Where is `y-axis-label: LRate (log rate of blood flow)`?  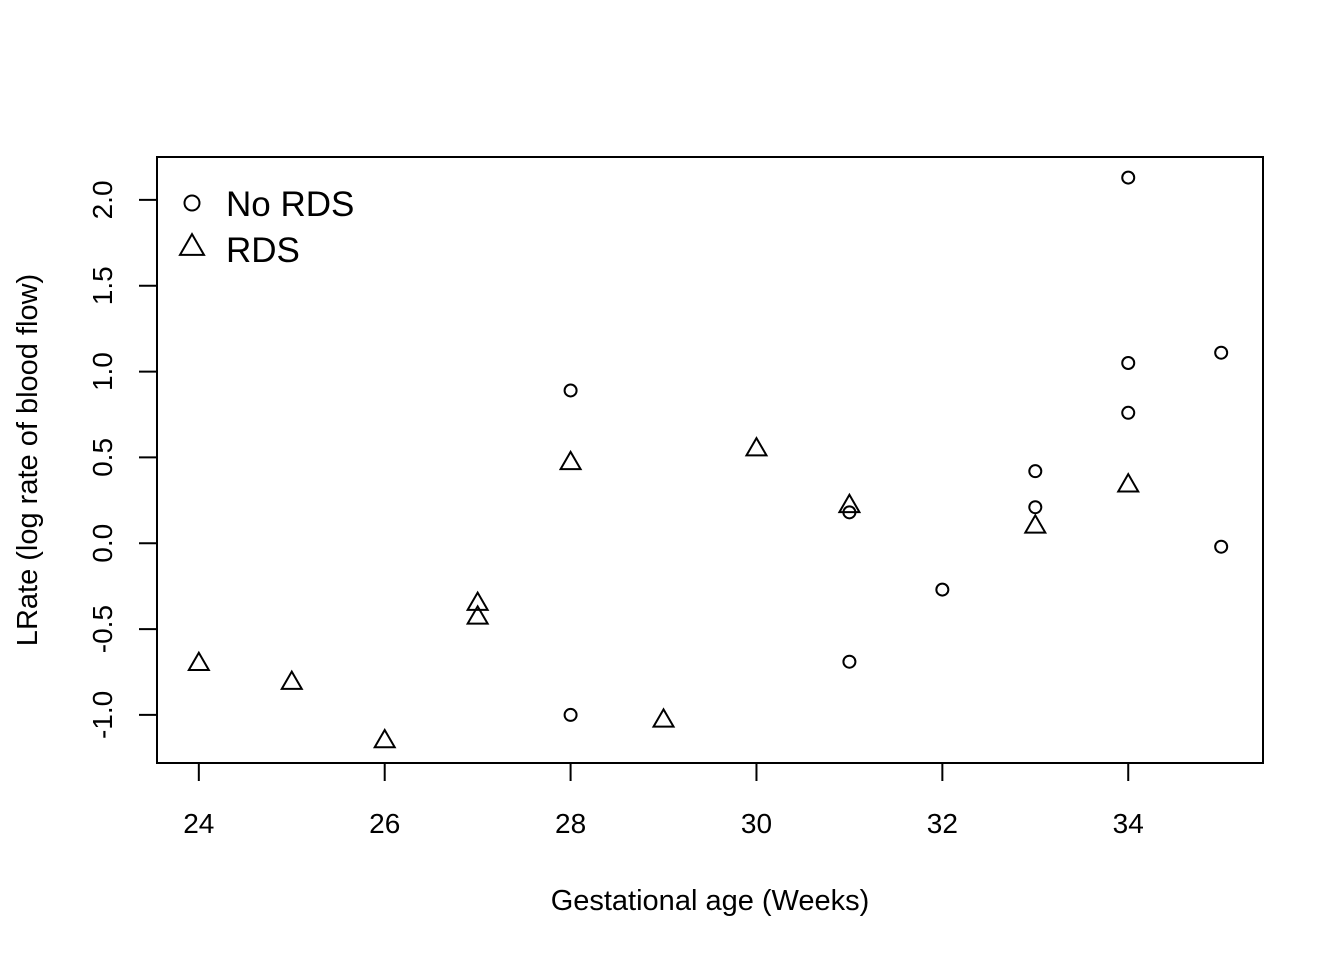
y-axis-label: LRate (log rate of blood flow) is located at coordinates (28, 460).